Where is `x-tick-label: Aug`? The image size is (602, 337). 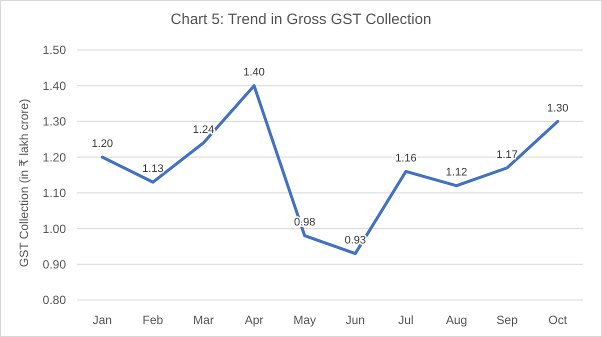
x-tick-label: Aug is located at coordinates (457, 320).